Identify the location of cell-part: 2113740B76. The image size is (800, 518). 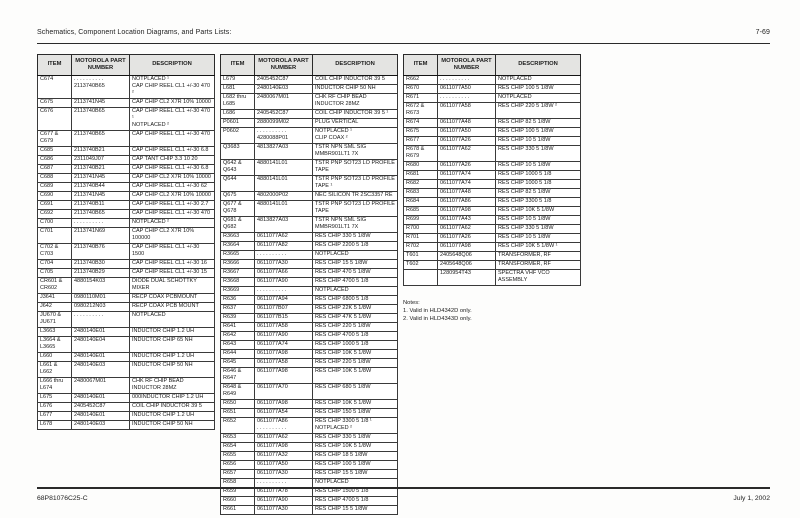
(100, 251).